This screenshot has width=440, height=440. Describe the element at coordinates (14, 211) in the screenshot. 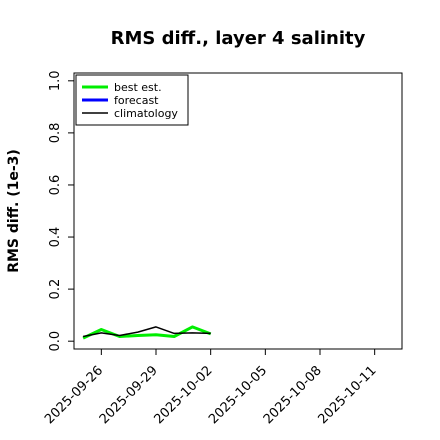

I see `y-axis-label: RMS diff. (1e-3)` at that location.